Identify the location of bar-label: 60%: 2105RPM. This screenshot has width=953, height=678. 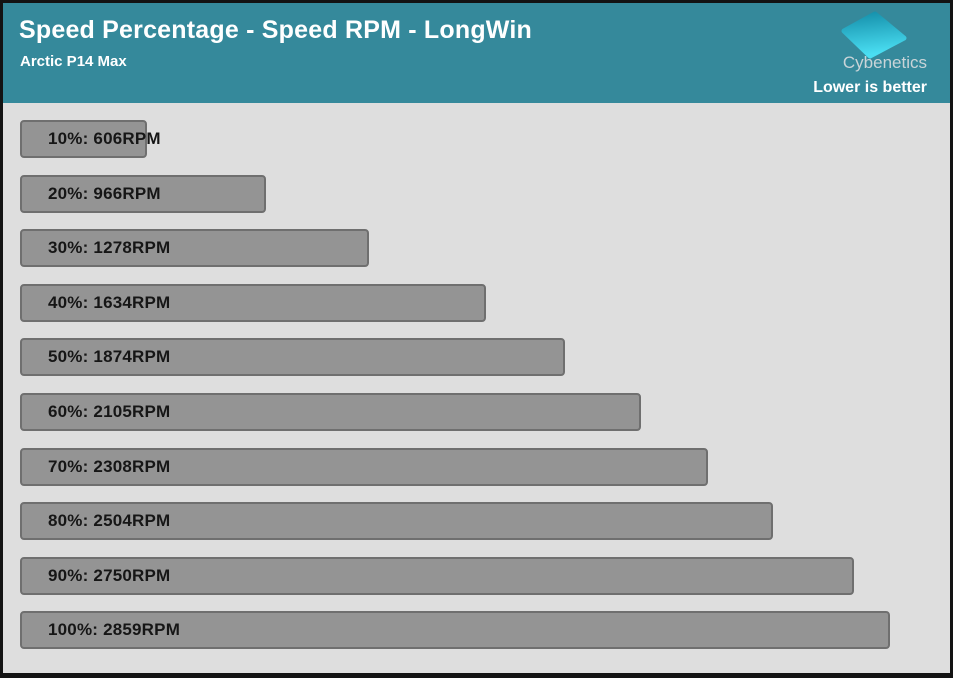
(109, 411).